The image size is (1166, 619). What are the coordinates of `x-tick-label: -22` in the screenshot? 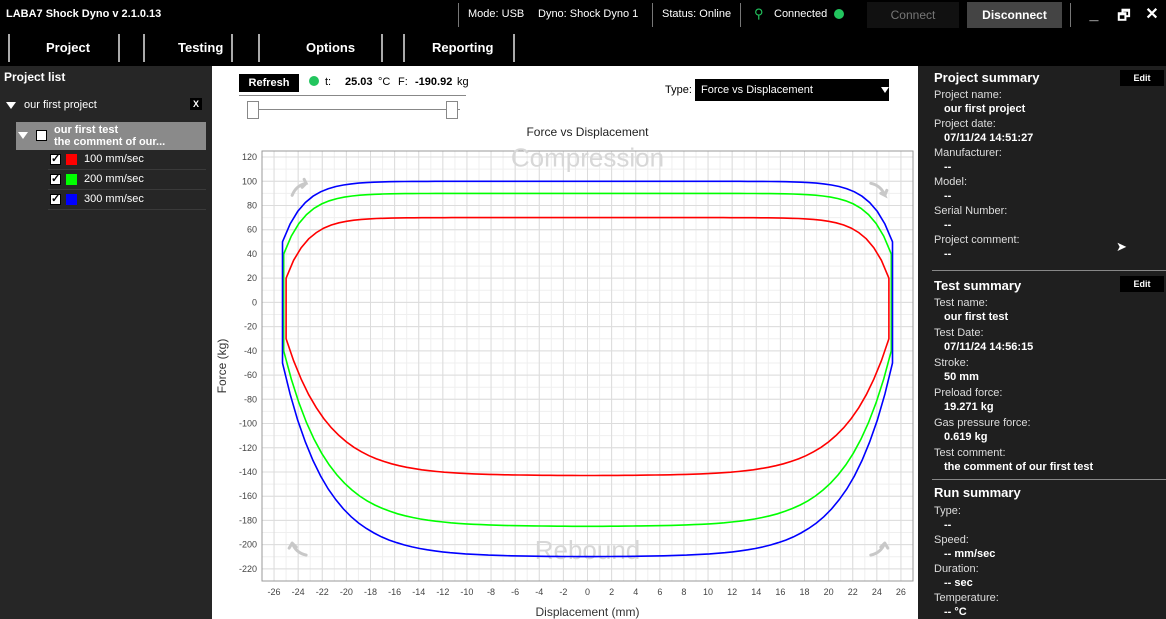 It's located at (322, 592).